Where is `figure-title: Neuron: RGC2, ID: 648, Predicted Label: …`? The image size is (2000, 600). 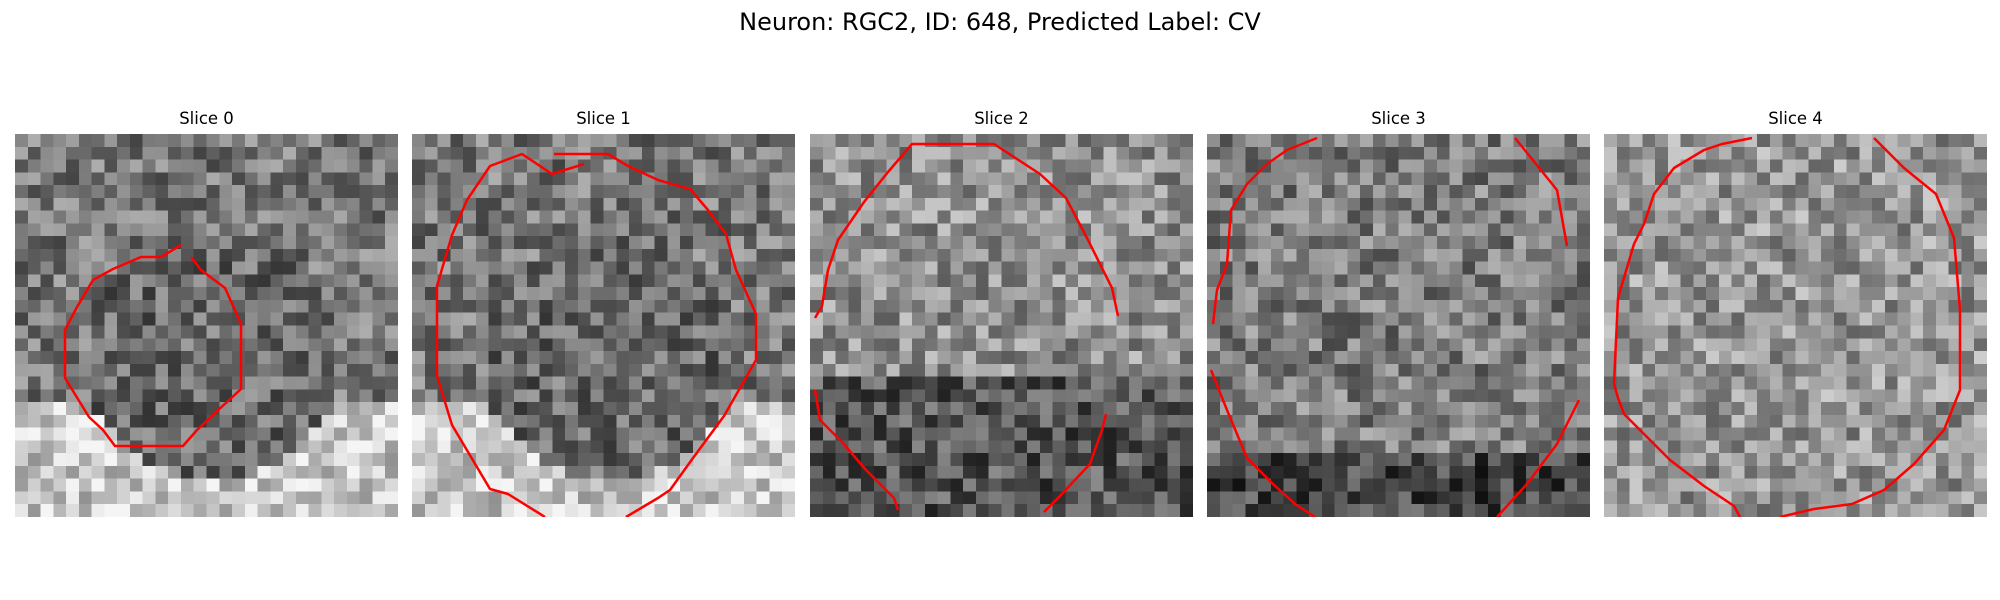
figure-title: Neuron: RGC2, ID: 648, Predicted Label: … is located at coordinates (1000, 22).